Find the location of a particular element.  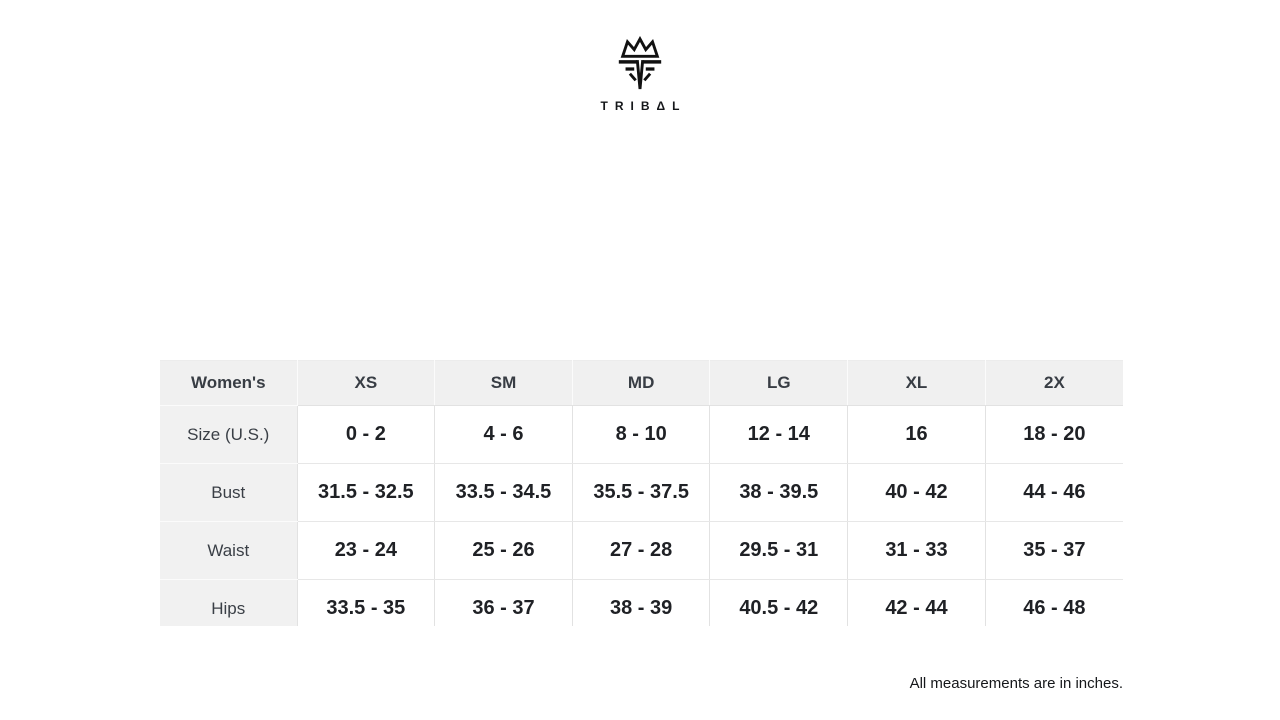

size-value: 23 - 24 is located at coordinates (366, 550).